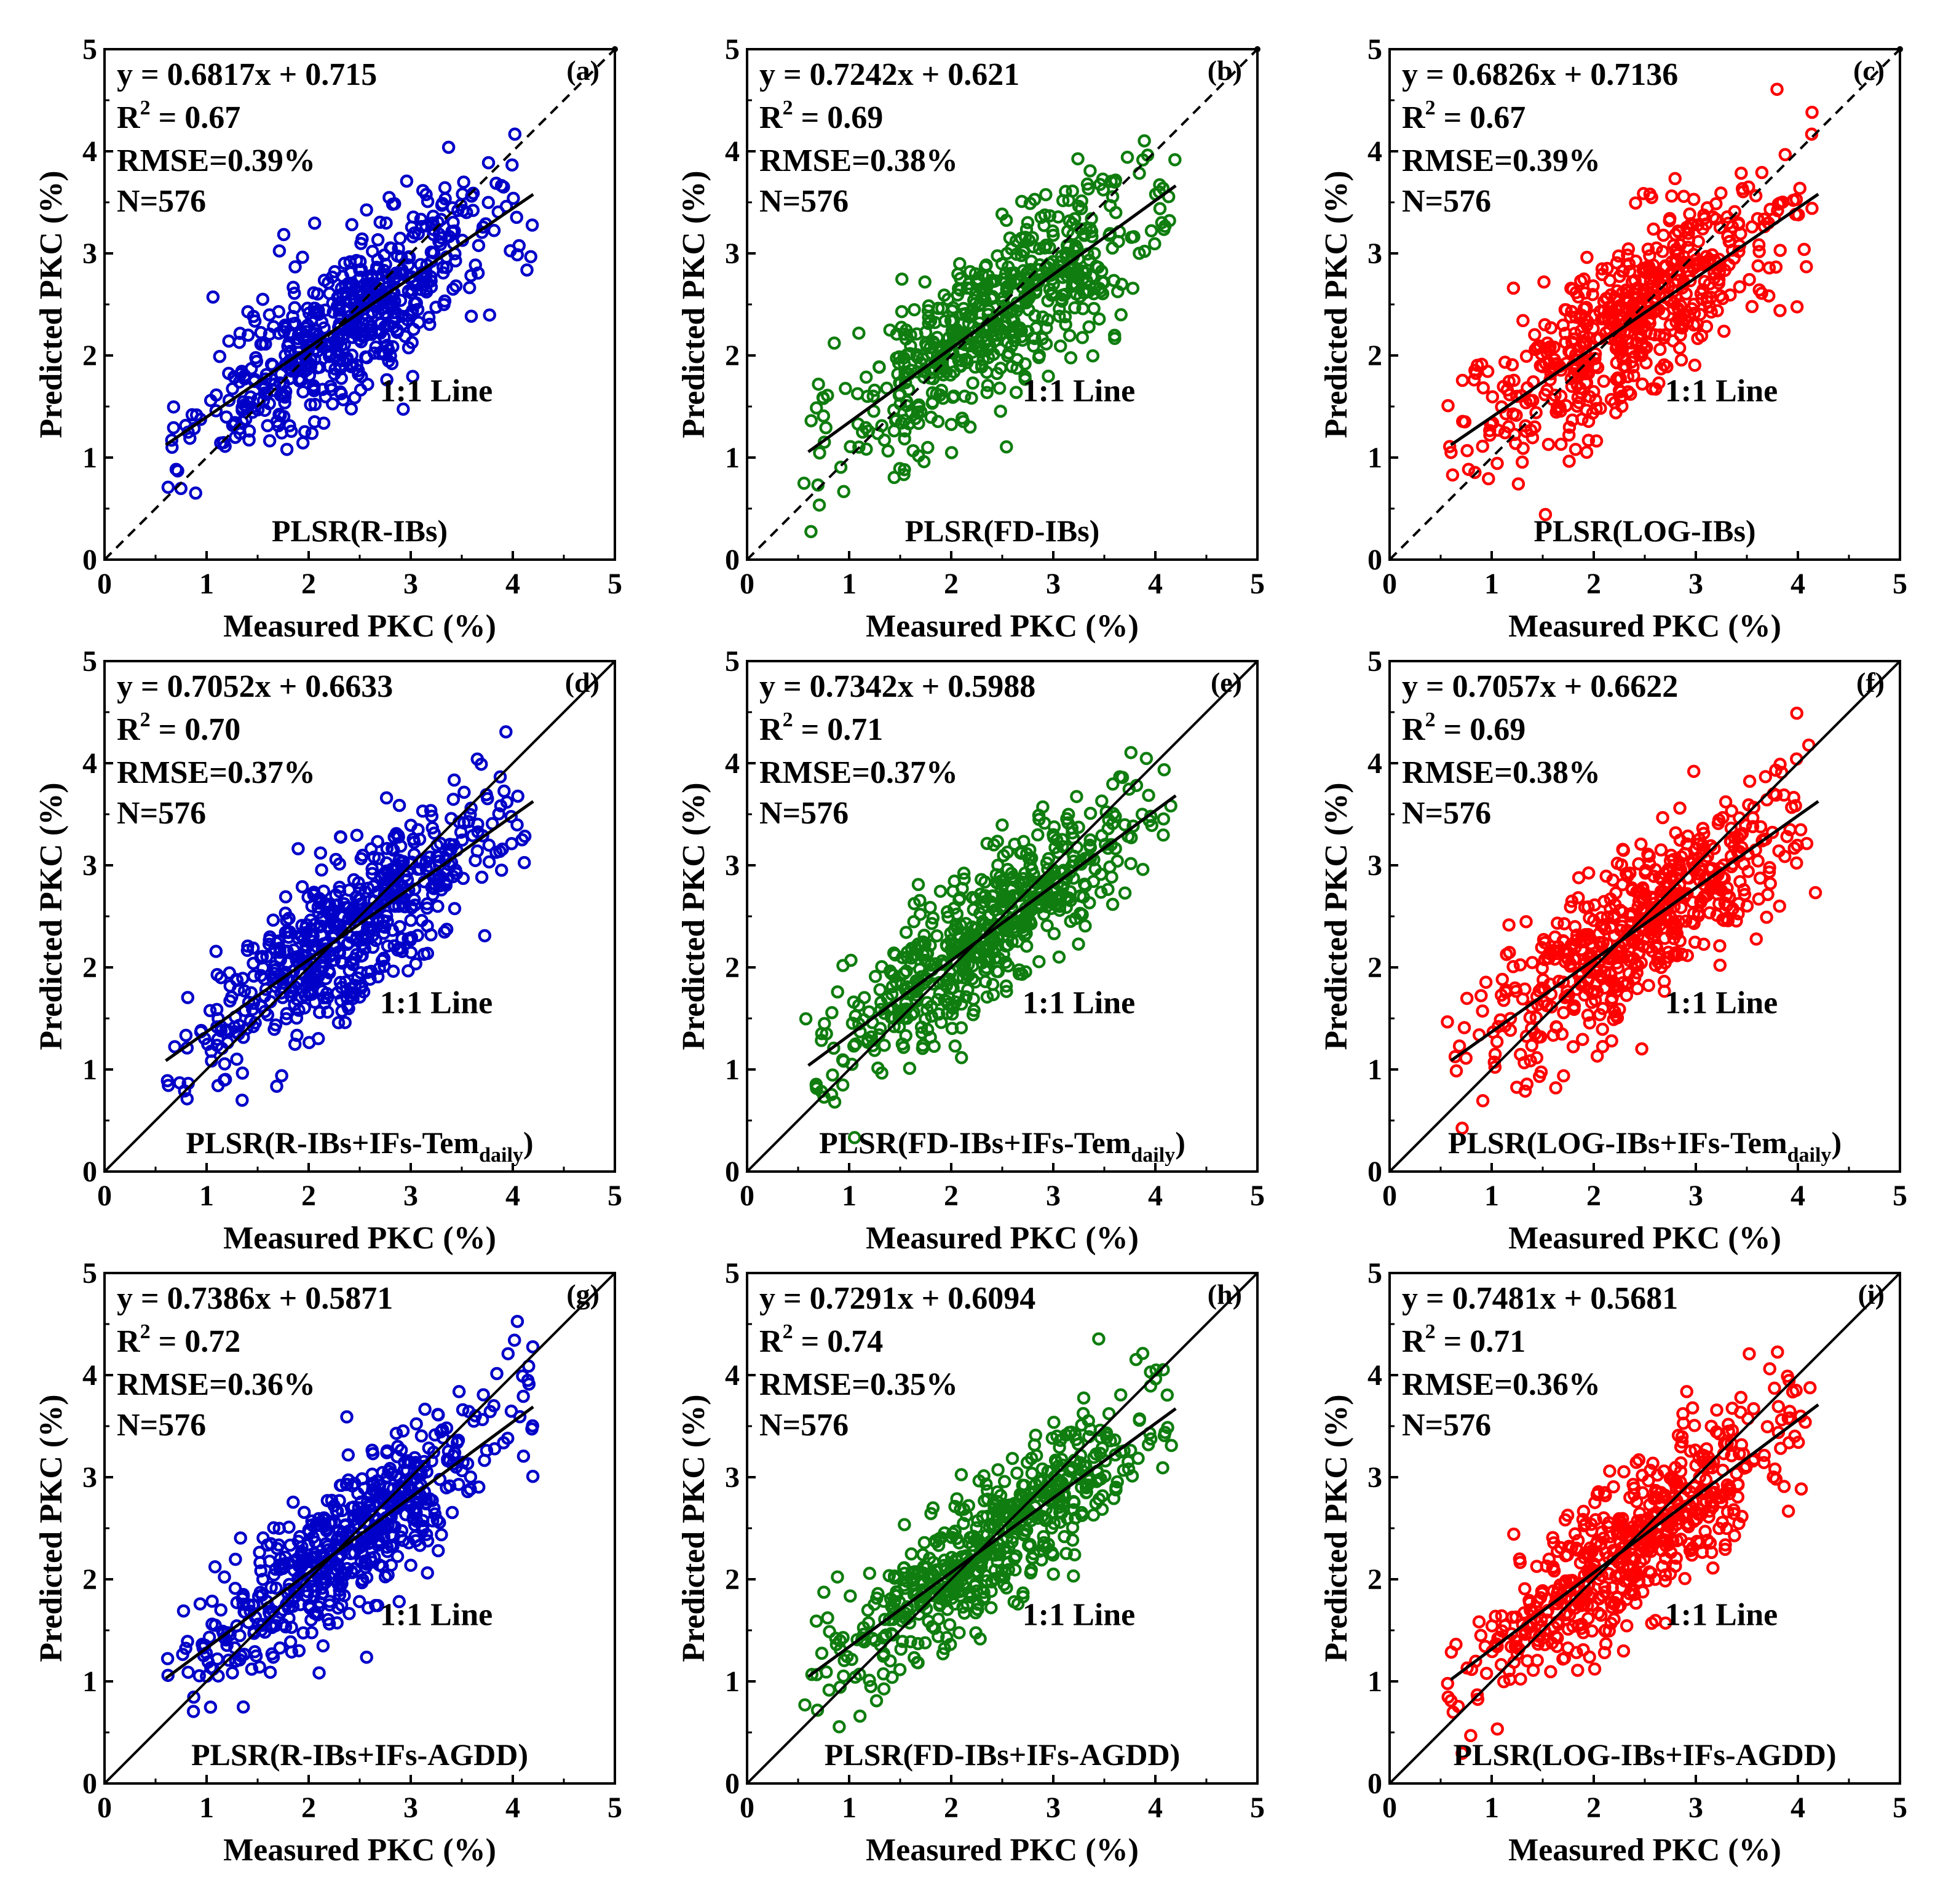 This screenshot has height=1904, width=1943. What do you see at coordinates (359, 1850) in the screenshot?
I see `x-axis-label: Measured PKC (%)` at bounding box center [359, 1850].